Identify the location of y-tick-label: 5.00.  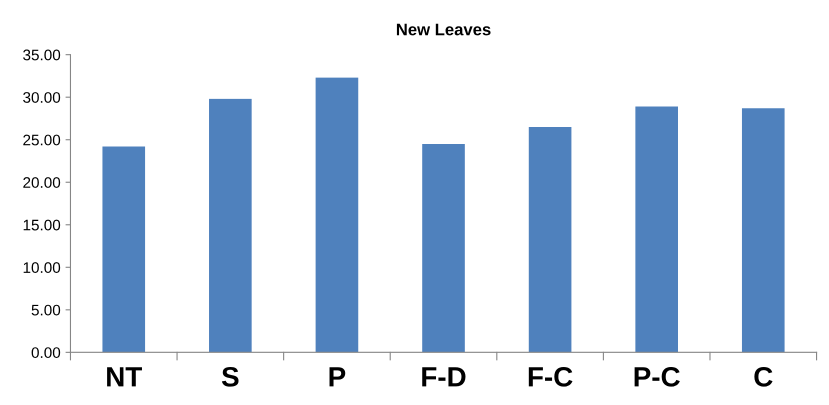
(46, 310).